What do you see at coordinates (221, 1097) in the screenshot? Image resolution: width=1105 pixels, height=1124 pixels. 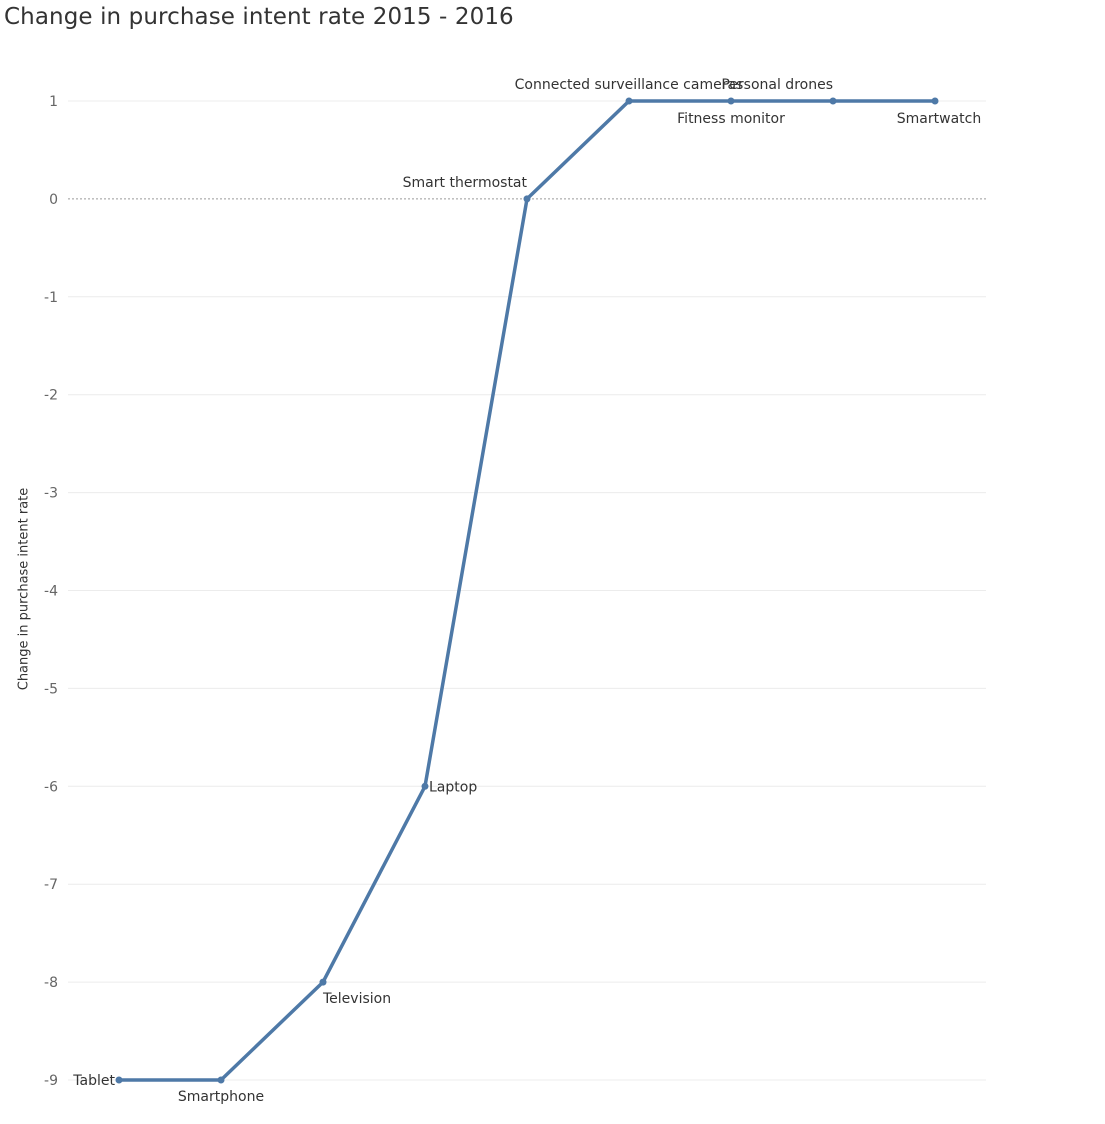 I see `data-label: Smartphone` at bounding box center [221, 1097].